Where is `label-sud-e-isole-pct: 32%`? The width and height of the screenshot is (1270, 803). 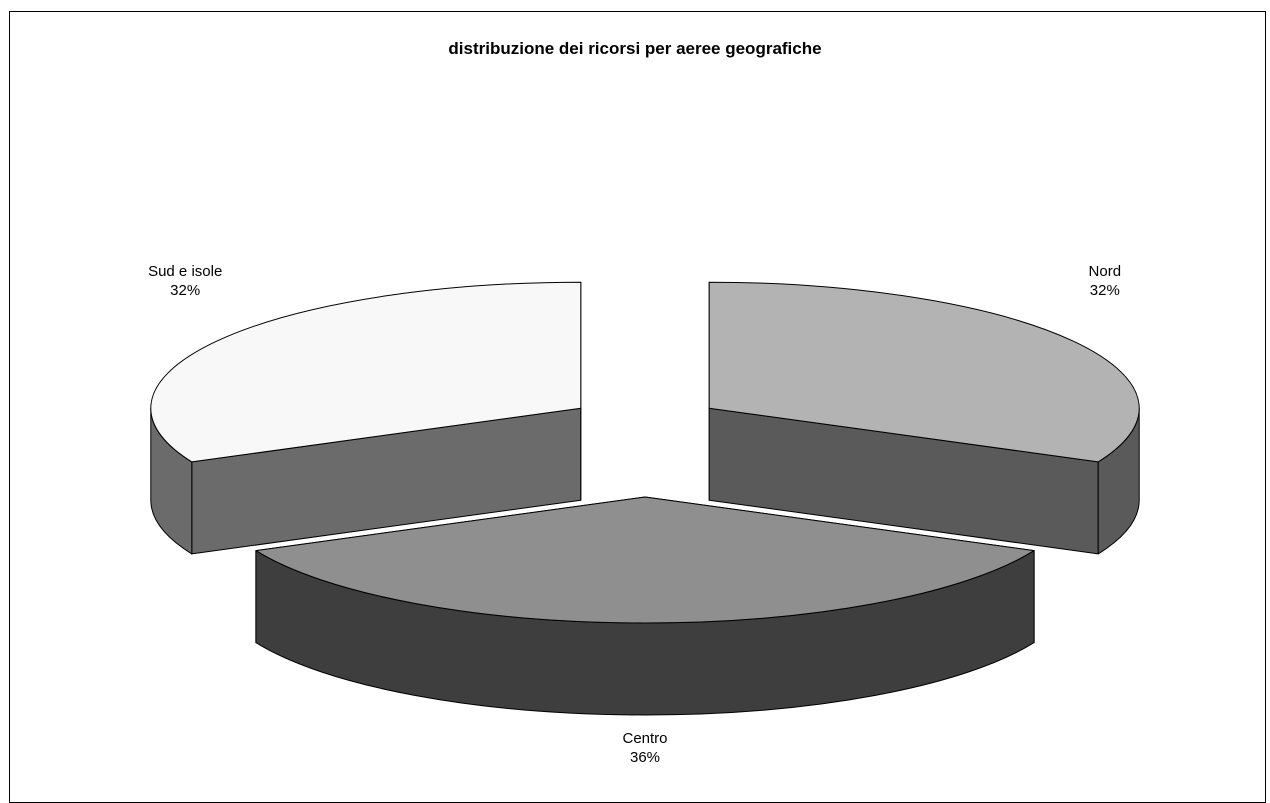
label-sud-e-isole-pct: 32% is located at coordinates (185, 290).